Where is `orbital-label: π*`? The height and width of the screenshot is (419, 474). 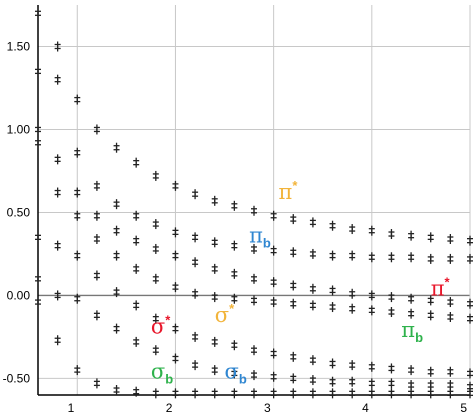
orbital-label: π* is located at coordinates (441, 287).